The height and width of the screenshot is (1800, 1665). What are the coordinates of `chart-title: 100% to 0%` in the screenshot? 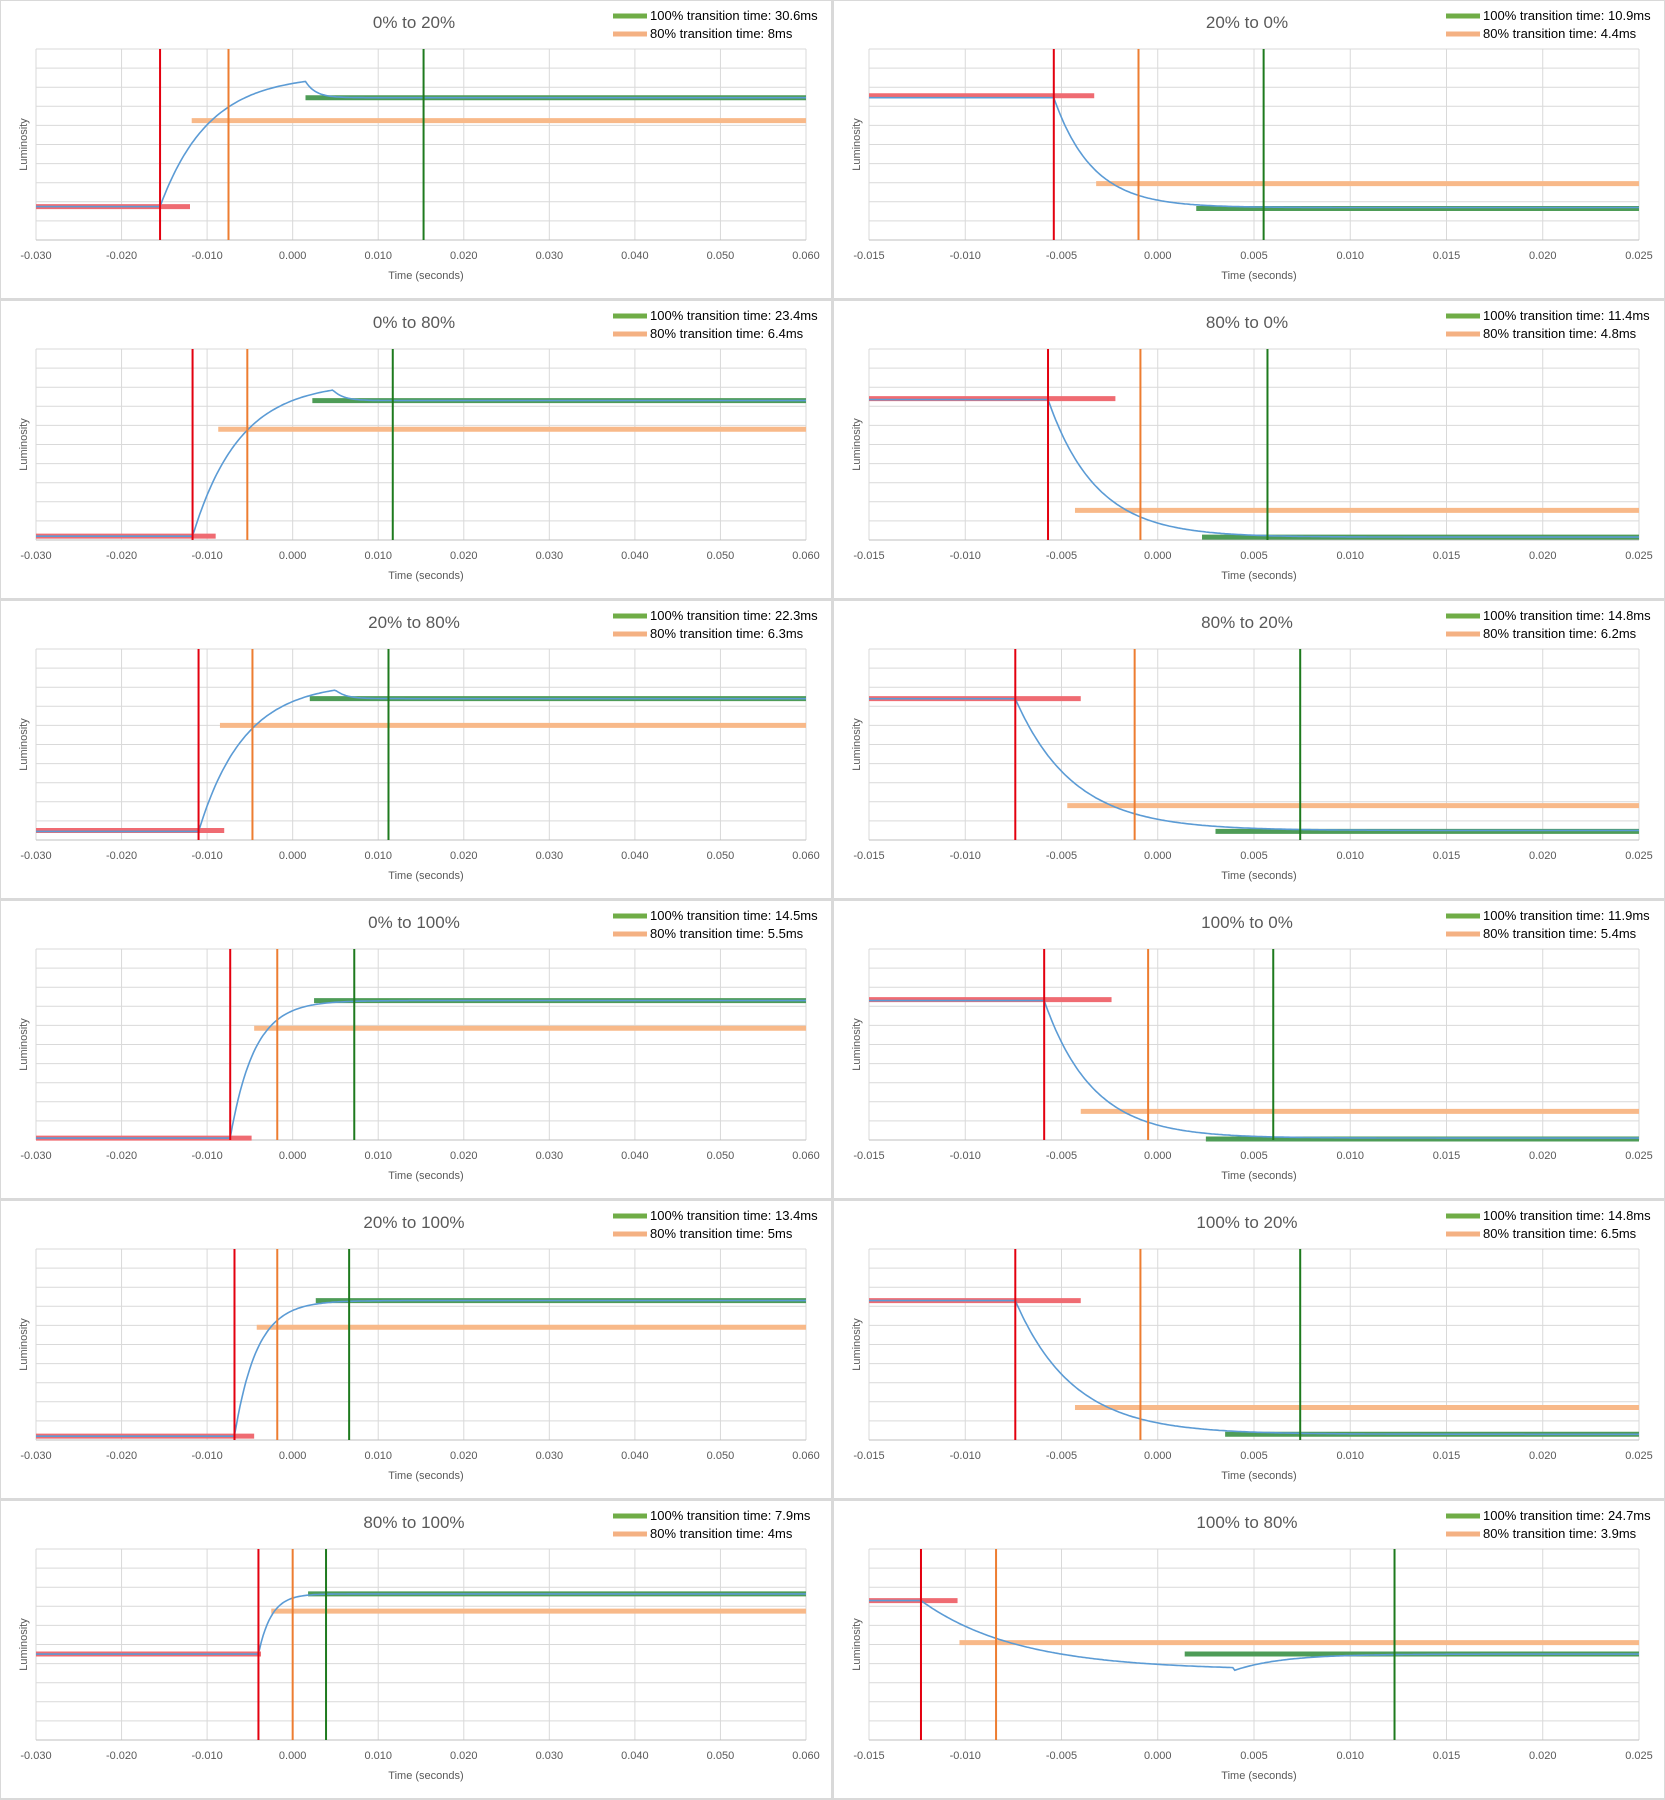 It's located at (1247, 922).